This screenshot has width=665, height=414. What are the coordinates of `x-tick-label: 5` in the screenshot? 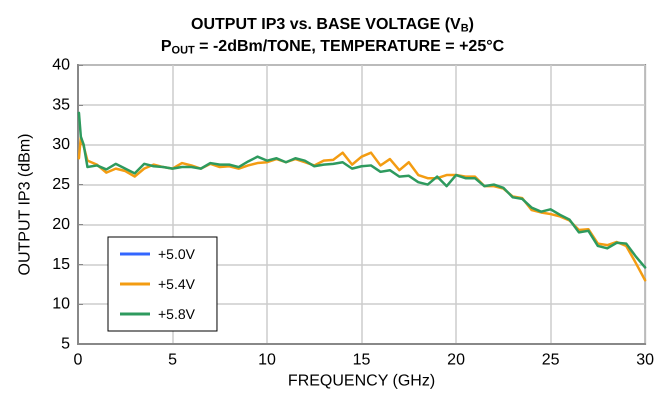 It's located at (173, 360).